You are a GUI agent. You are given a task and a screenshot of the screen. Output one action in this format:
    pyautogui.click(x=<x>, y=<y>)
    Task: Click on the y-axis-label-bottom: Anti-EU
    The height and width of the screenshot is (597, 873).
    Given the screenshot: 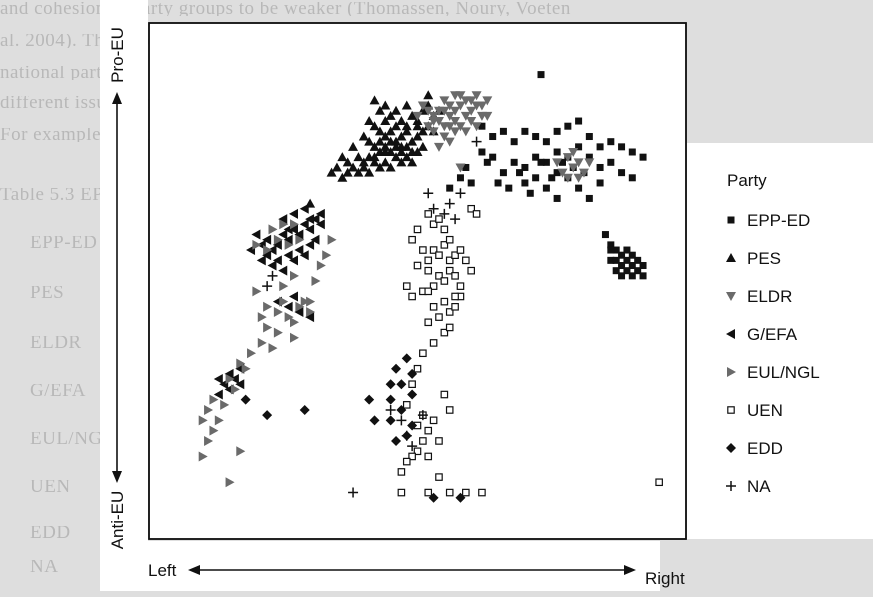 What is the action you would take?
    pyautogui.click(x=117, y=520)
    